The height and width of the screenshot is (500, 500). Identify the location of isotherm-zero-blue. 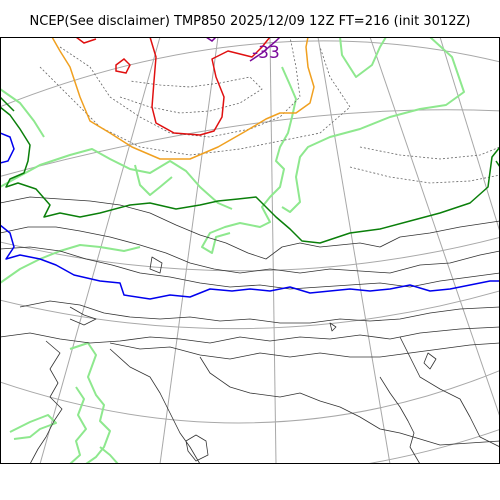
(7, 148).